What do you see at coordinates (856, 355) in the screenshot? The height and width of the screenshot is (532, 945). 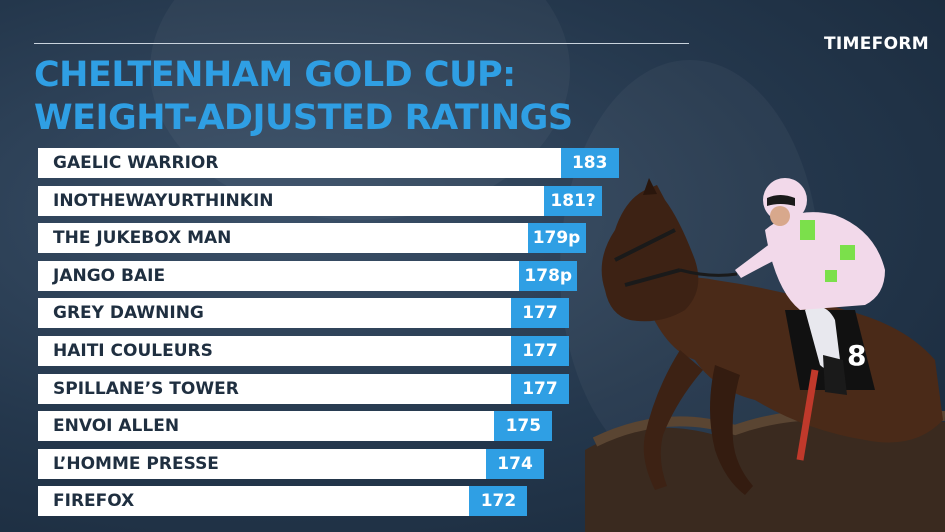 I see `saddle-number: 8` at bounding box center [856, 355].